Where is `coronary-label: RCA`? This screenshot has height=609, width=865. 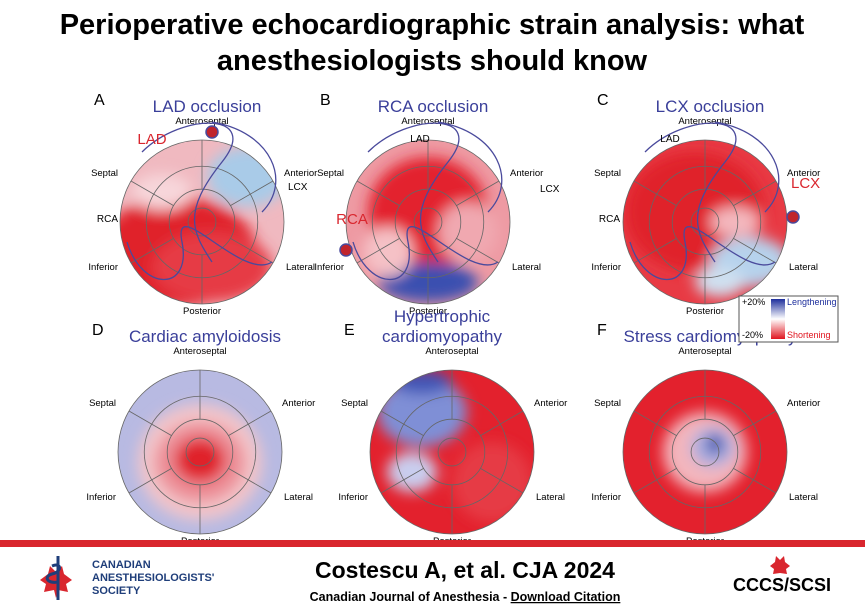 coronary-label: RCA is located at coordinates (107, 219).